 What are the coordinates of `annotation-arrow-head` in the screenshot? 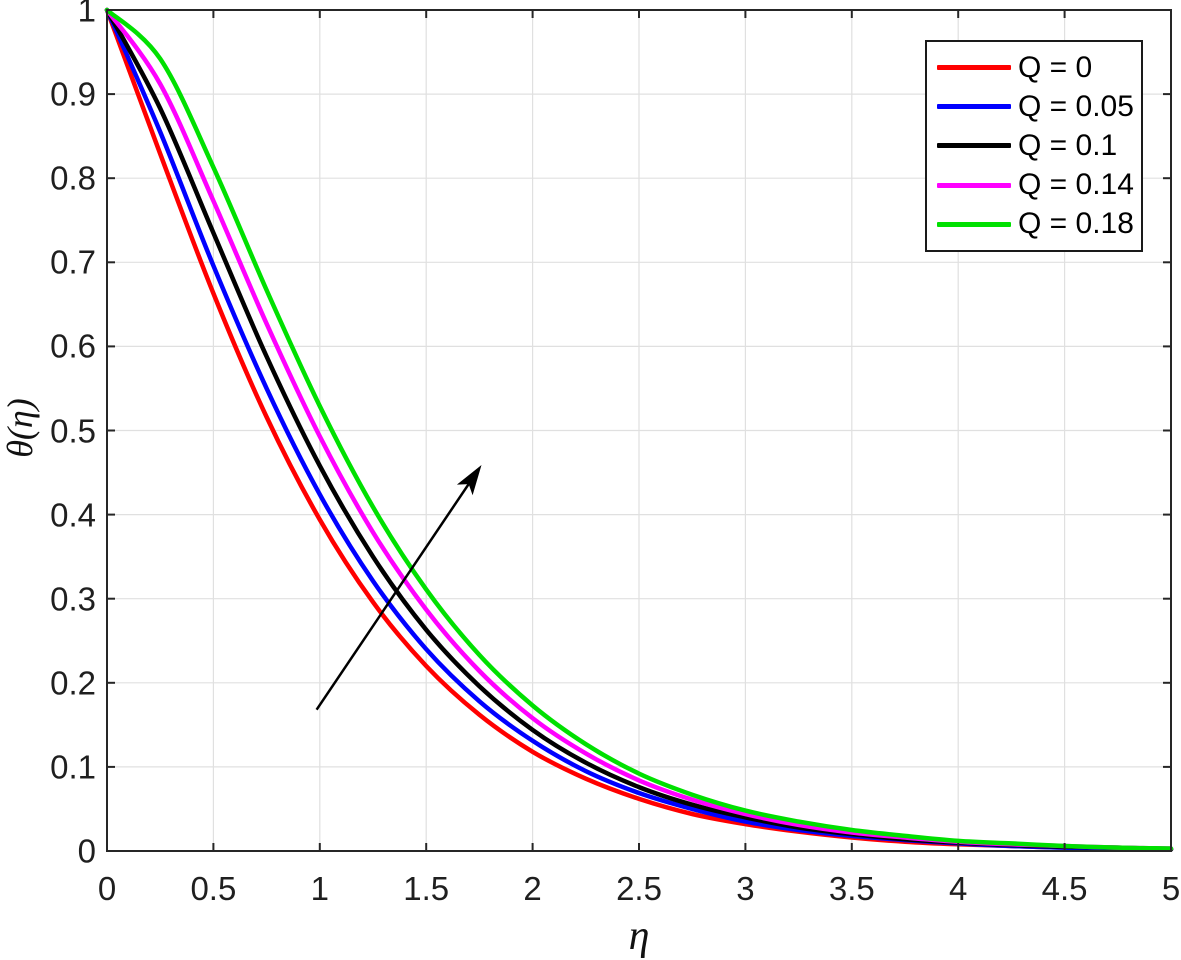 It's located at (469, 480).